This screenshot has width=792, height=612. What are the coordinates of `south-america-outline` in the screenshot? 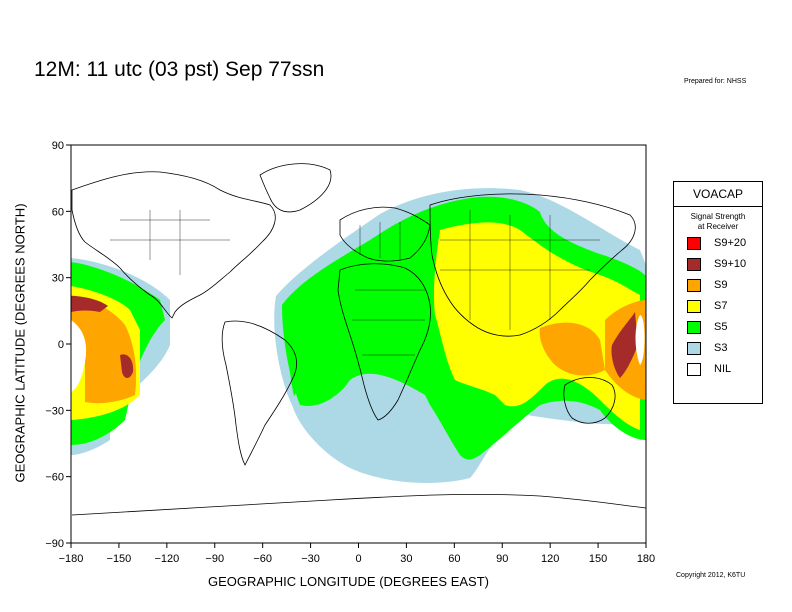 It's located at (259, 393).